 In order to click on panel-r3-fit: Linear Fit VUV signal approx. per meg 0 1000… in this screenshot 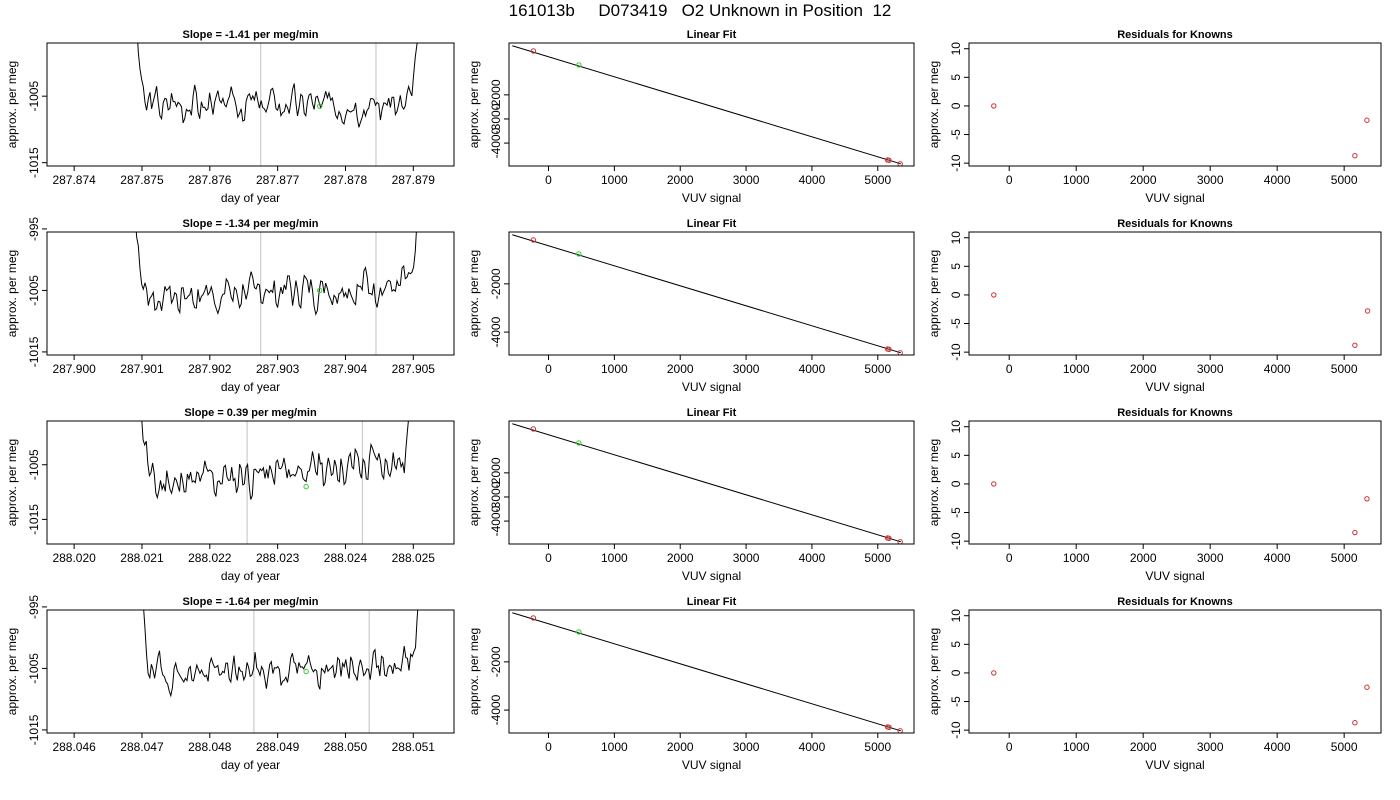, I will do `click(691, 495)`.